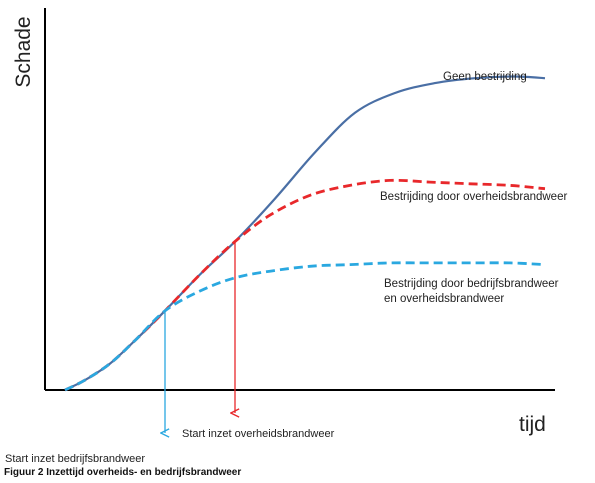 Image resolution: width=595 pixels, height=483 pixels. What do you see at coordinates (485, 77) in the screenshot?
I see `series-label-1: Geen bestrijding` at bounding box center [485, 77].